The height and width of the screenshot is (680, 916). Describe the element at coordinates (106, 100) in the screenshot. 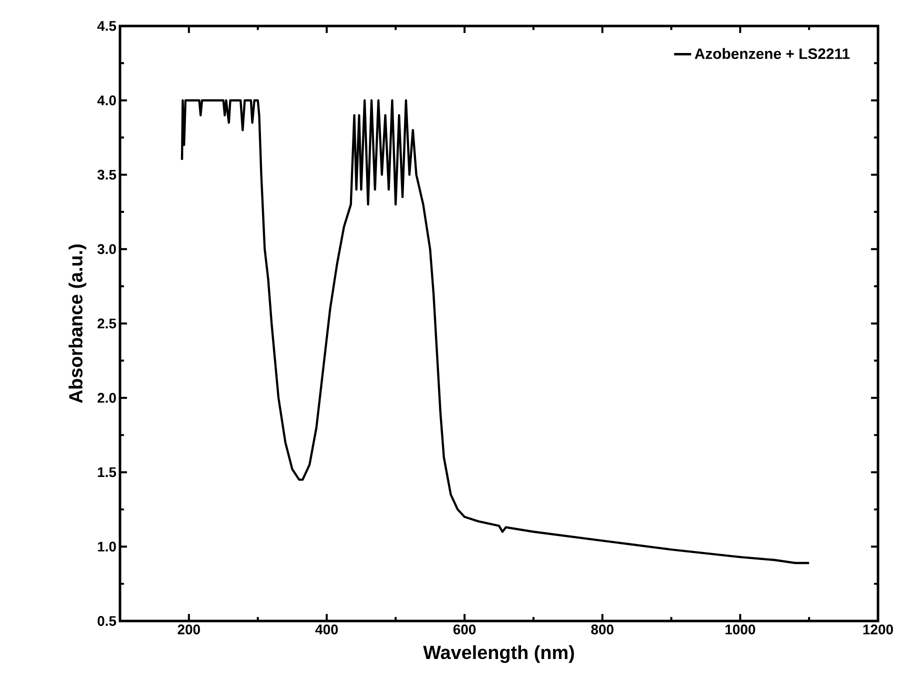

I see `y-tick-label: 4.0` at that location.